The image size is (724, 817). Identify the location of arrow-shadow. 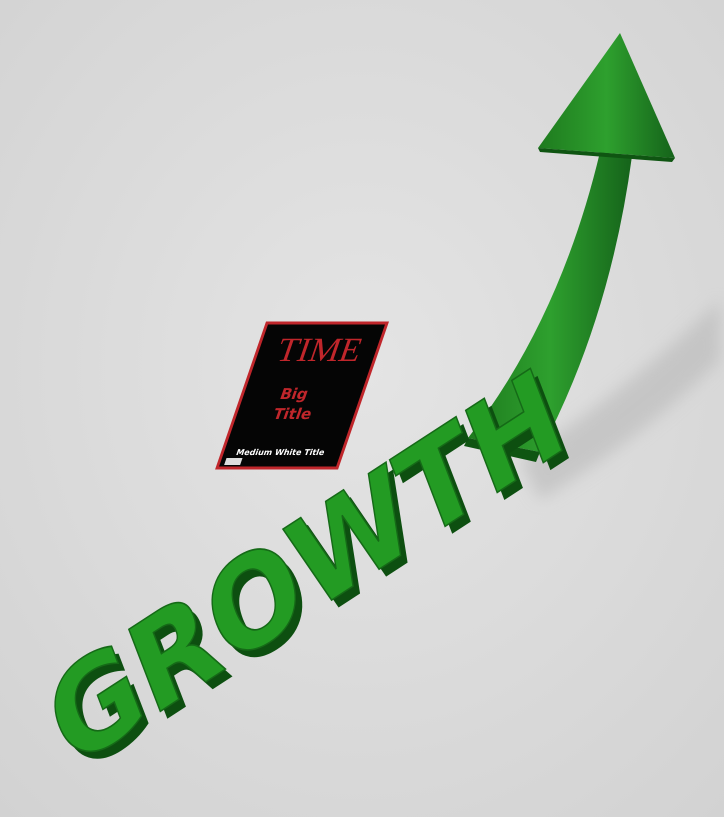
(620, 400).